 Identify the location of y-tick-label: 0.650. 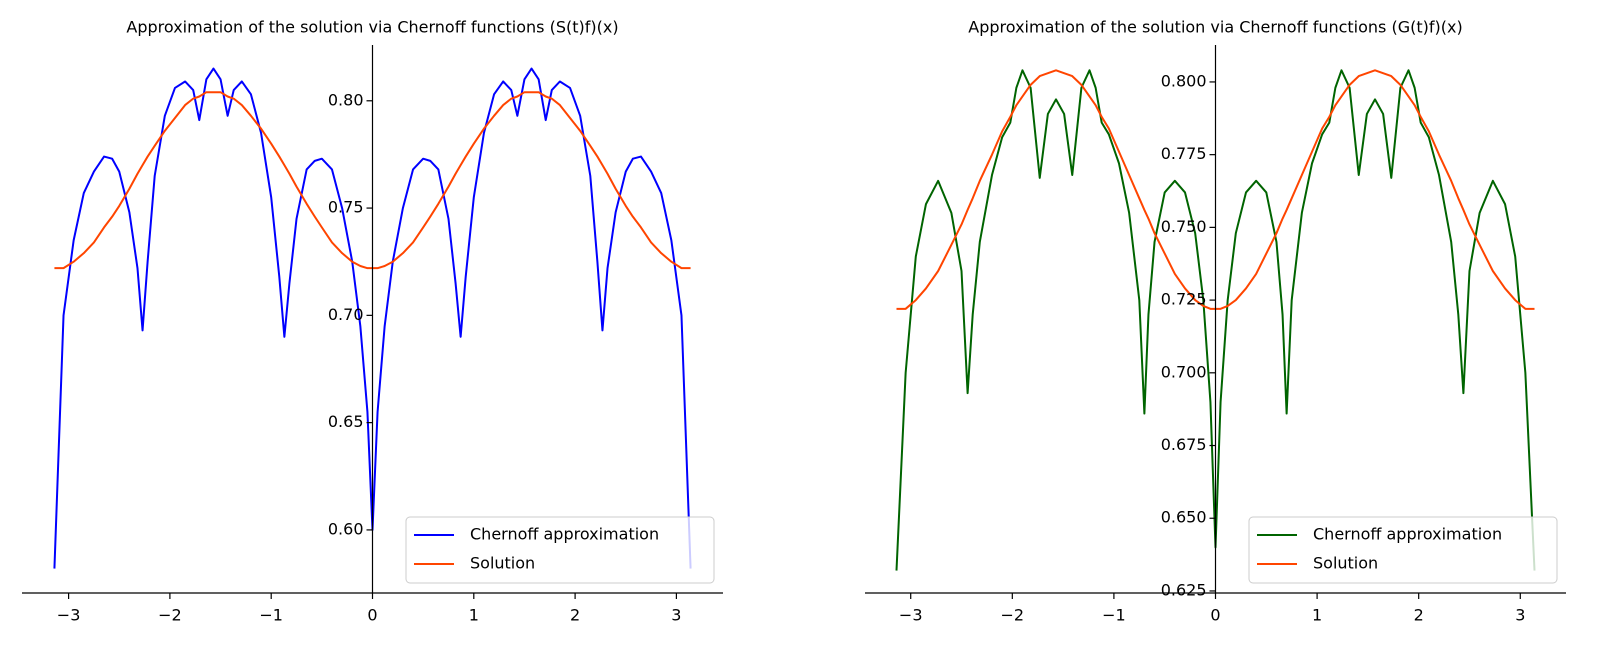
(1184, 517).